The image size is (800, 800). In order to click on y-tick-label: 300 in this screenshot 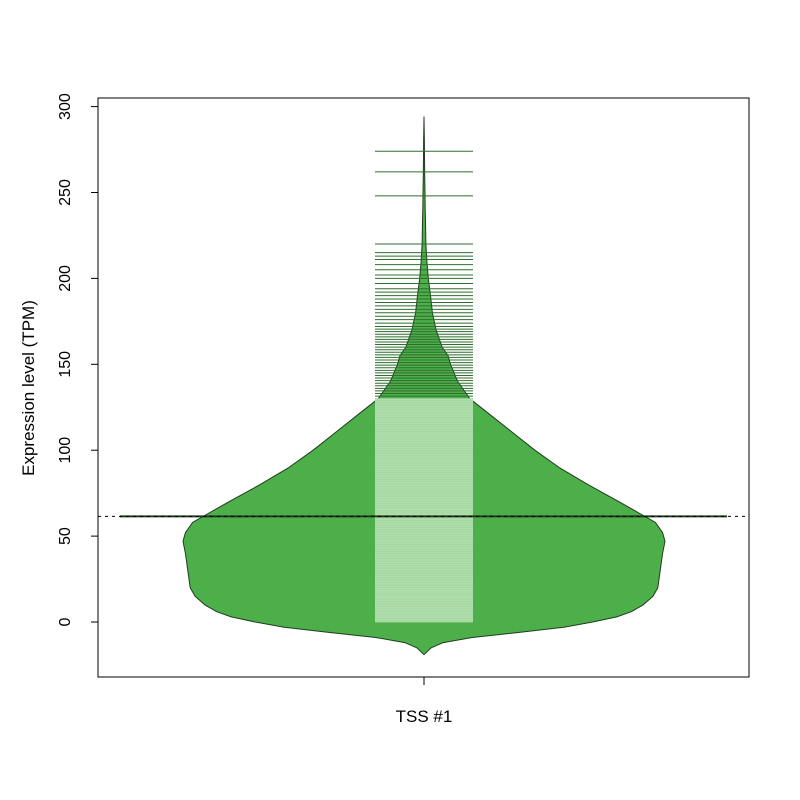, I will do `click(65, 106)`.